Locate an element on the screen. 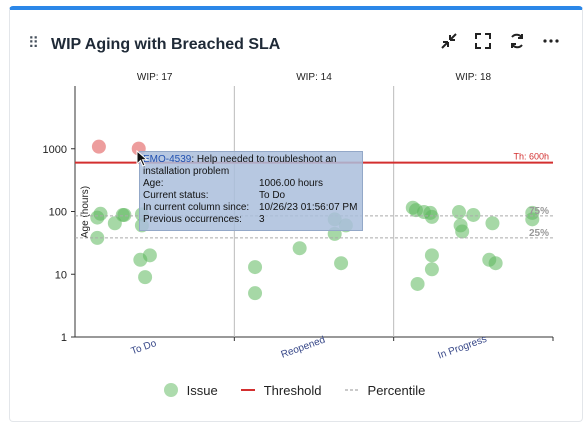 Image resolution: width=588 pixels, height=437 pixels. refresh-icon is located at coordinates (517, 41).